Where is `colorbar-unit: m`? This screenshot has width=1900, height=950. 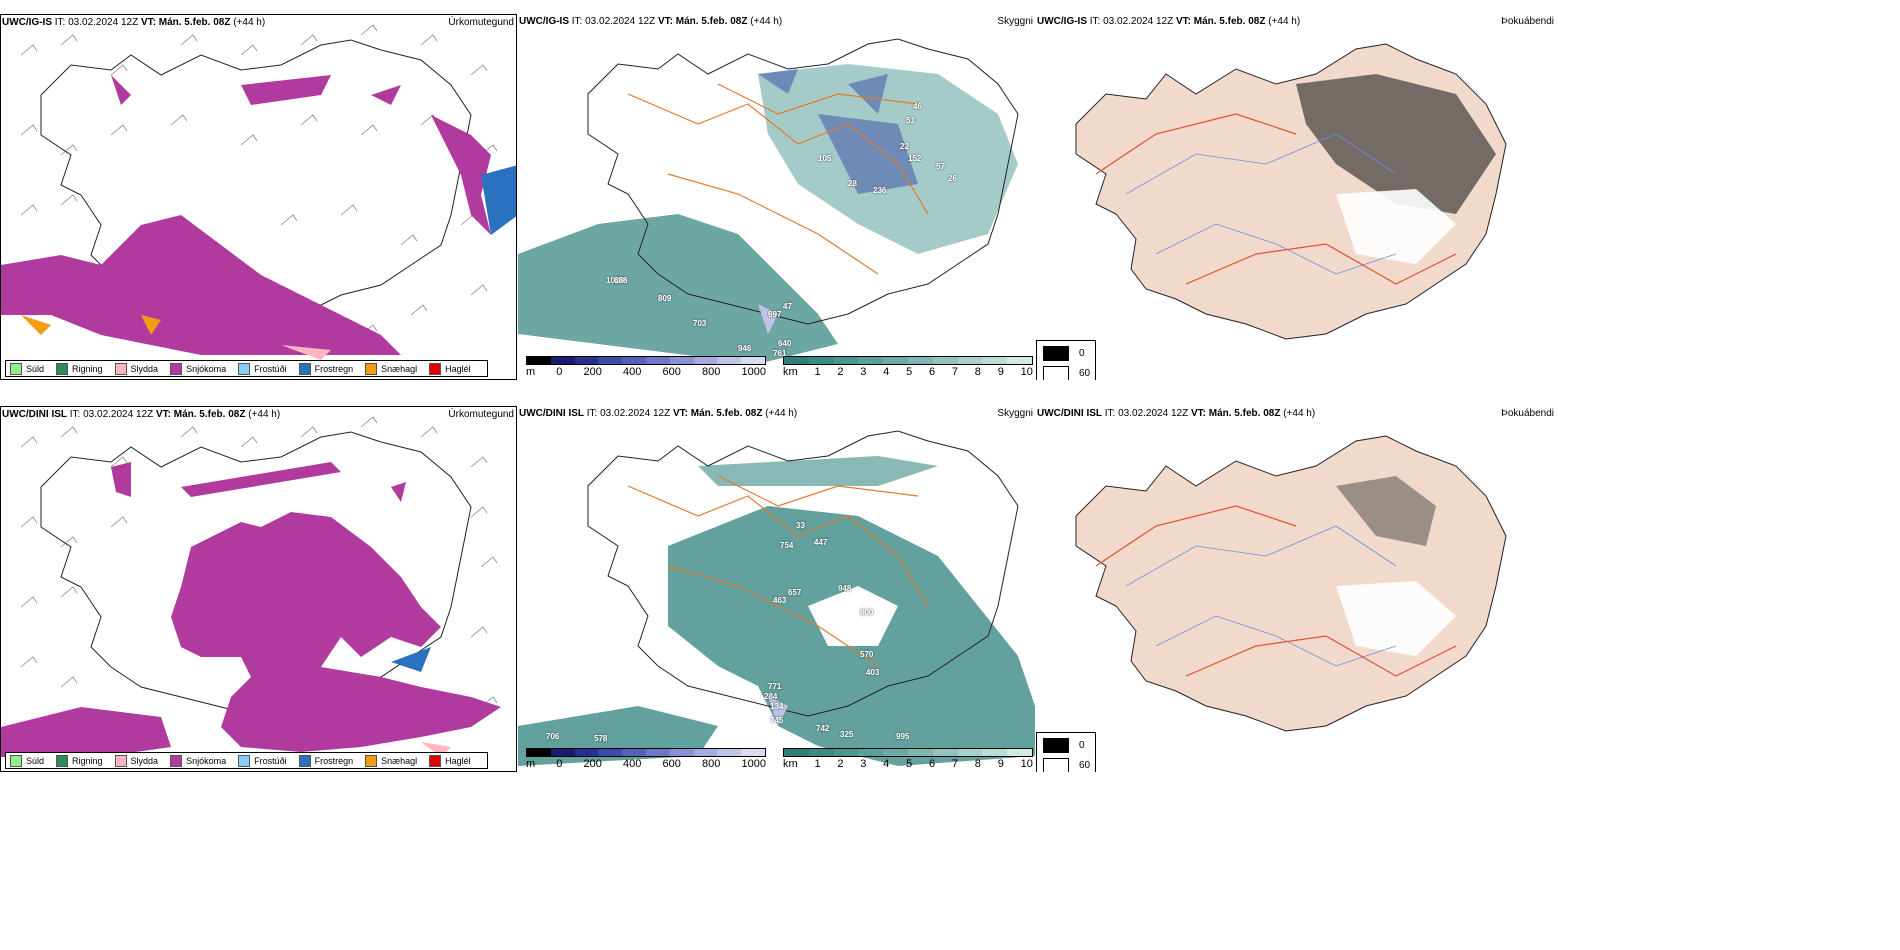
colorbar-unit: m is located at coordinates (531, 372).